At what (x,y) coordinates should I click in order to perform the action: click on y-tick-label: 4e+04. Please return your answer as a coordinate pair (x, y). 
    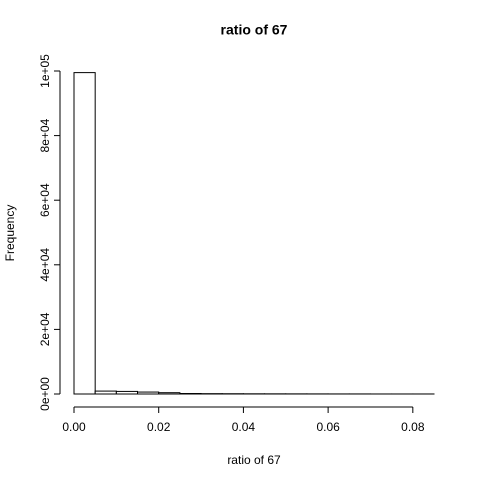
    Looking at the image, I should click on (45, 265).